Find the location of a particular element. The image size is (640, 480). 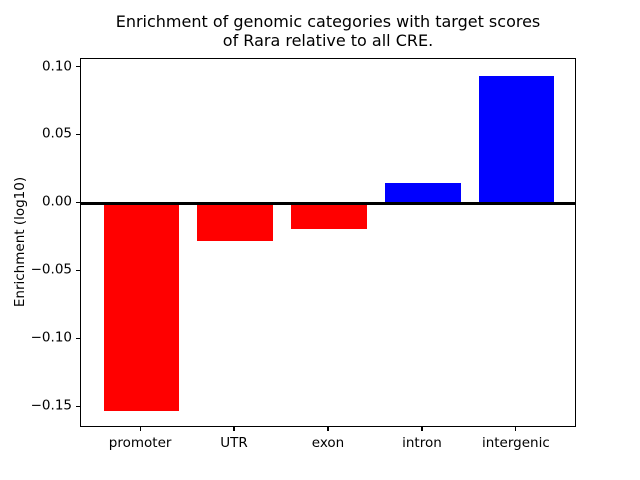

y-tick-label: 0.00 is located at coordinates (56, 201).